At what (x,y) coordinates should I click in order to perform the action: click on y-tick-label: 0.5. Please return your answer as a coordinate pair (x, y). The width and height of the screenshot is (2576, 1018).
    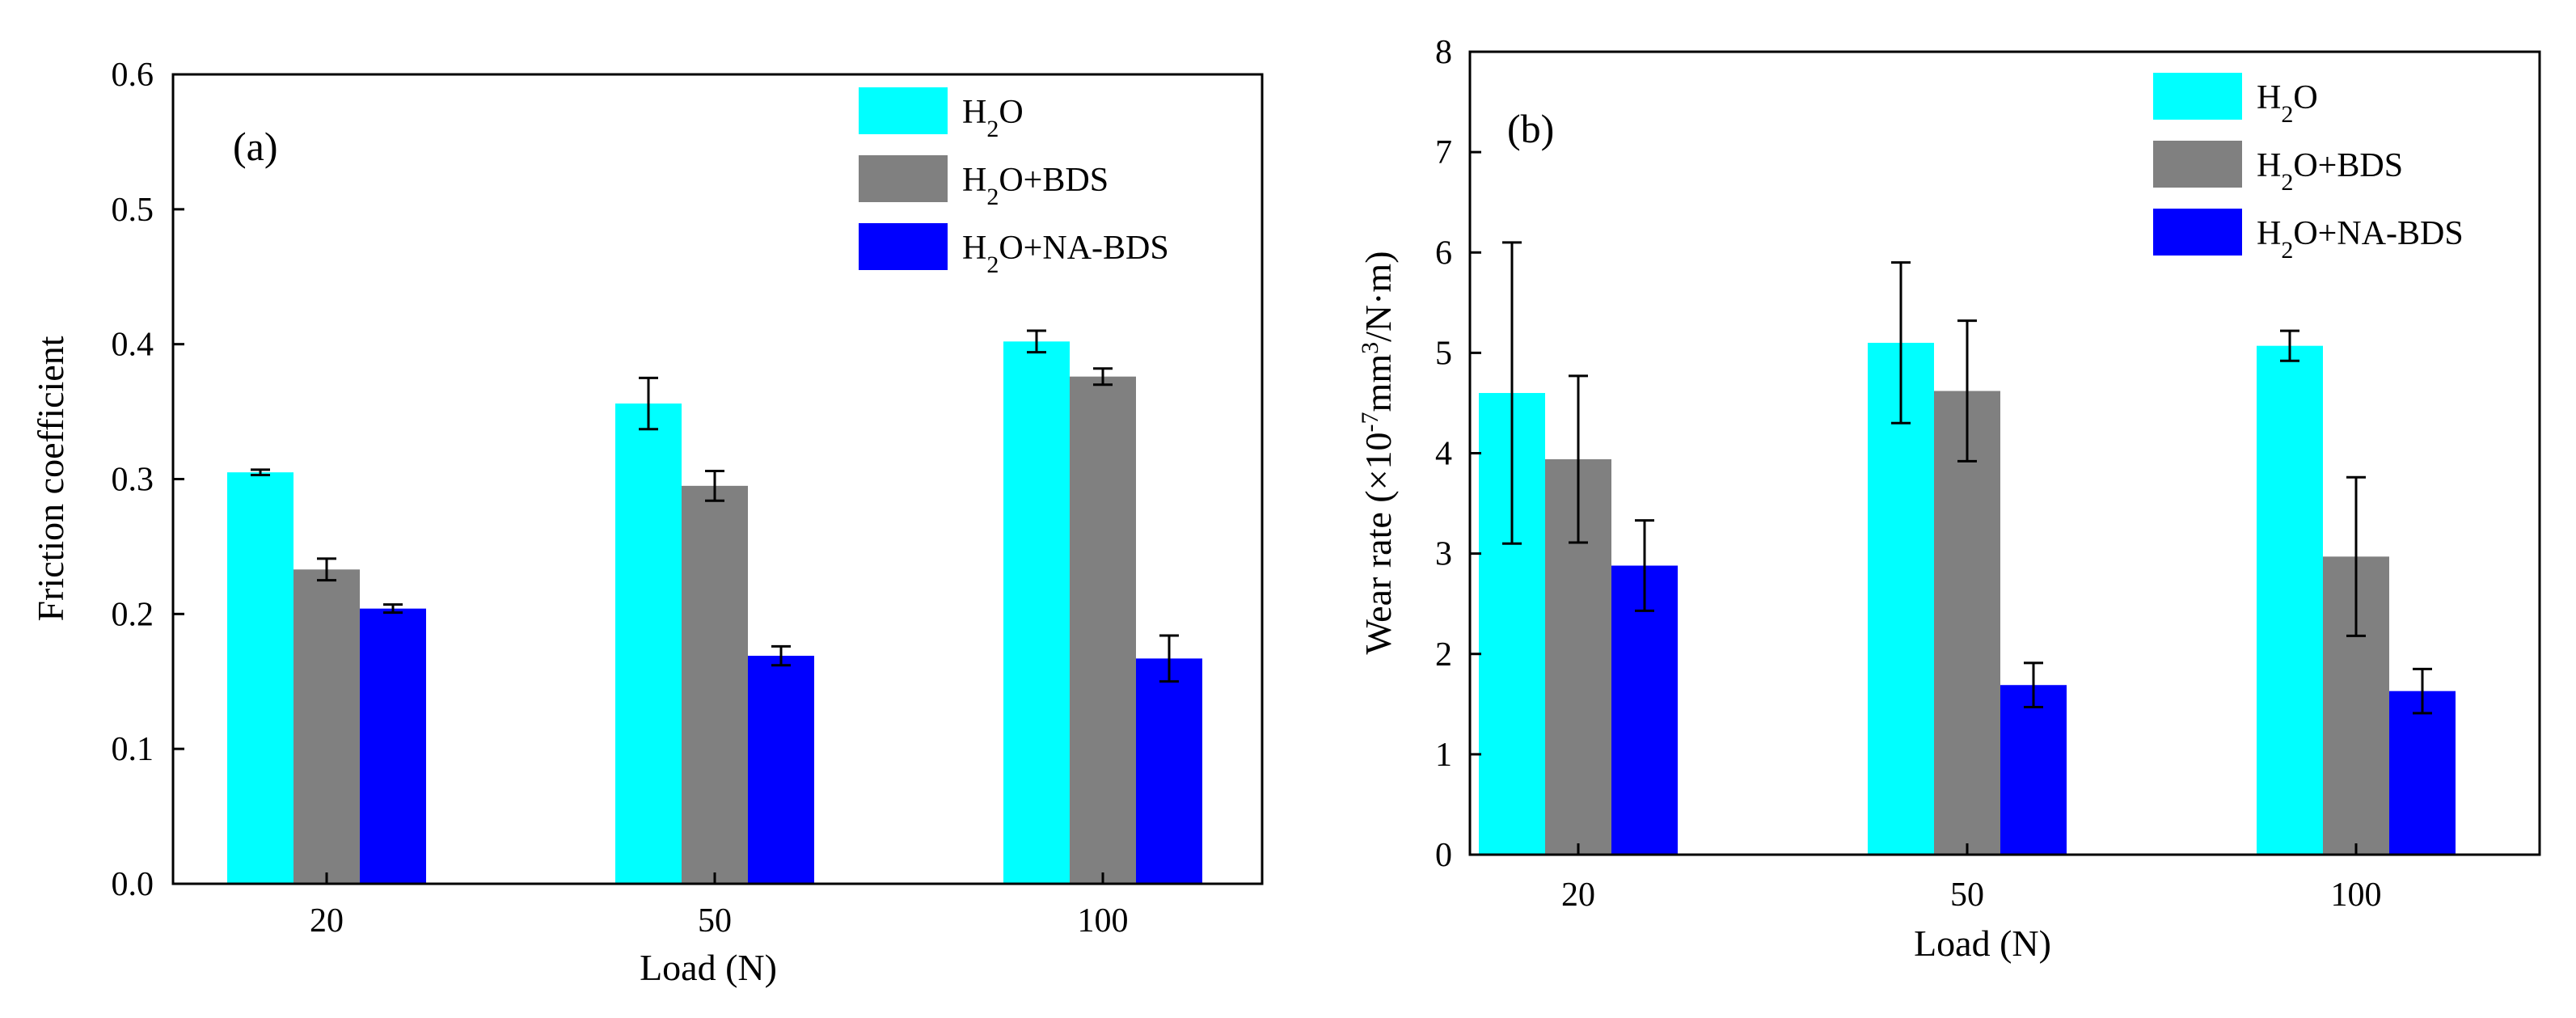
    Looking at the image, I should click on (133, 211).